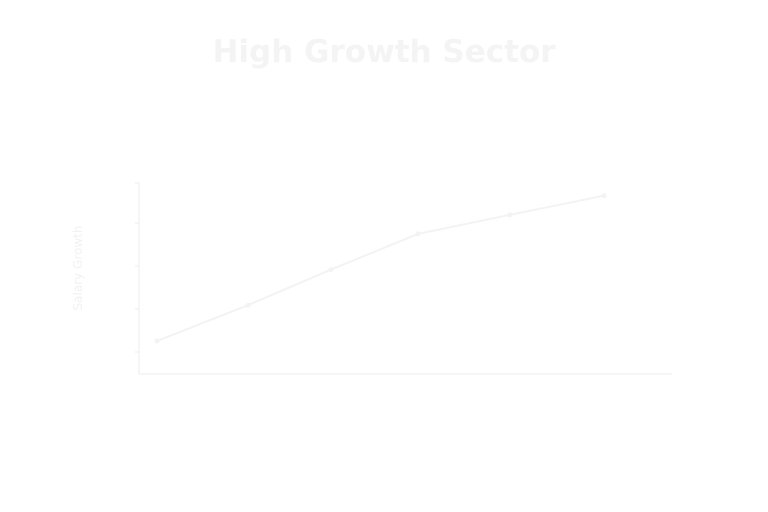 The height and width of the screenshot is (512, 768). What do you see at coordinates (78, 268) in the screenshot?
I see `y-axis-label: Salary Growth` at bounding box center [78, 268].